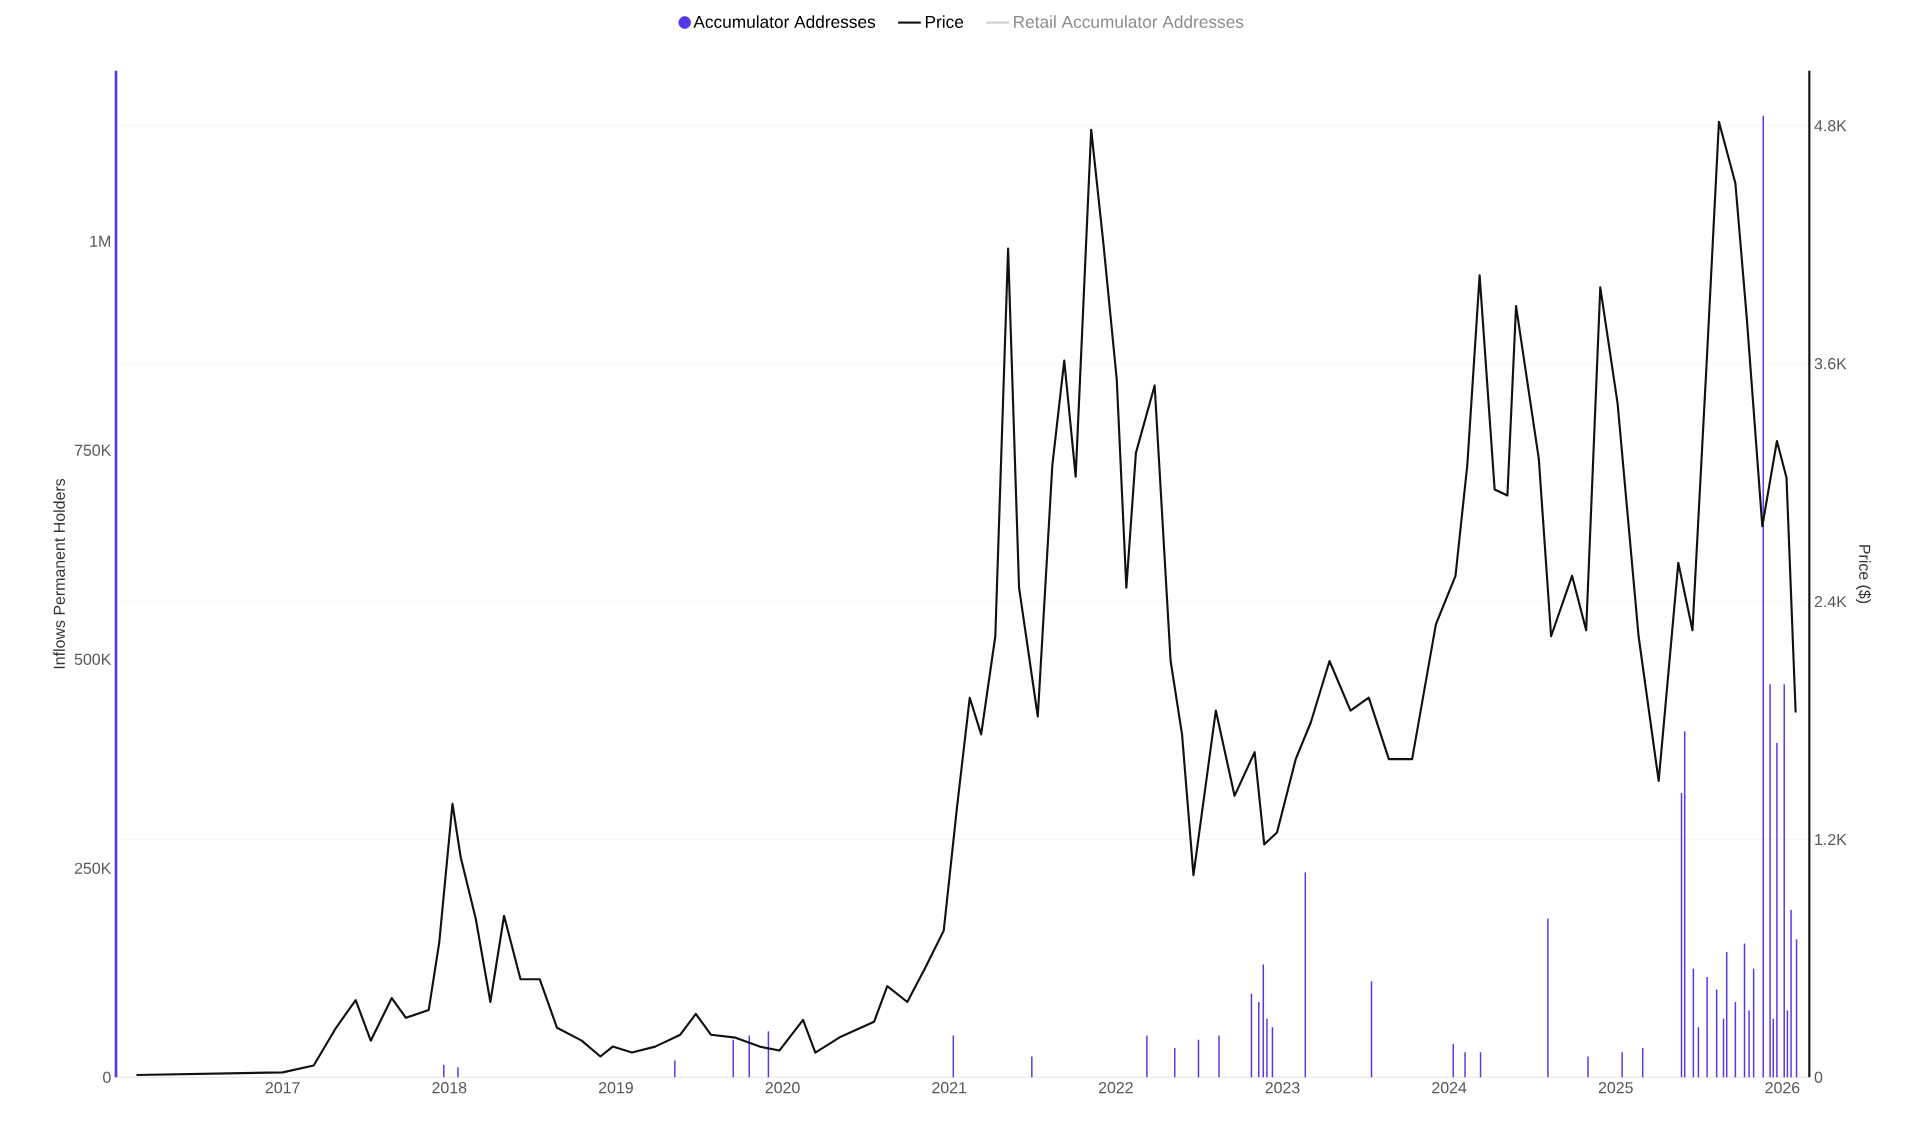 This screenshot has width=1920, height=1131. Describe the element at coordinates (93, 659) in the screenshot. I see `y-tick-label: 500K` at that location.